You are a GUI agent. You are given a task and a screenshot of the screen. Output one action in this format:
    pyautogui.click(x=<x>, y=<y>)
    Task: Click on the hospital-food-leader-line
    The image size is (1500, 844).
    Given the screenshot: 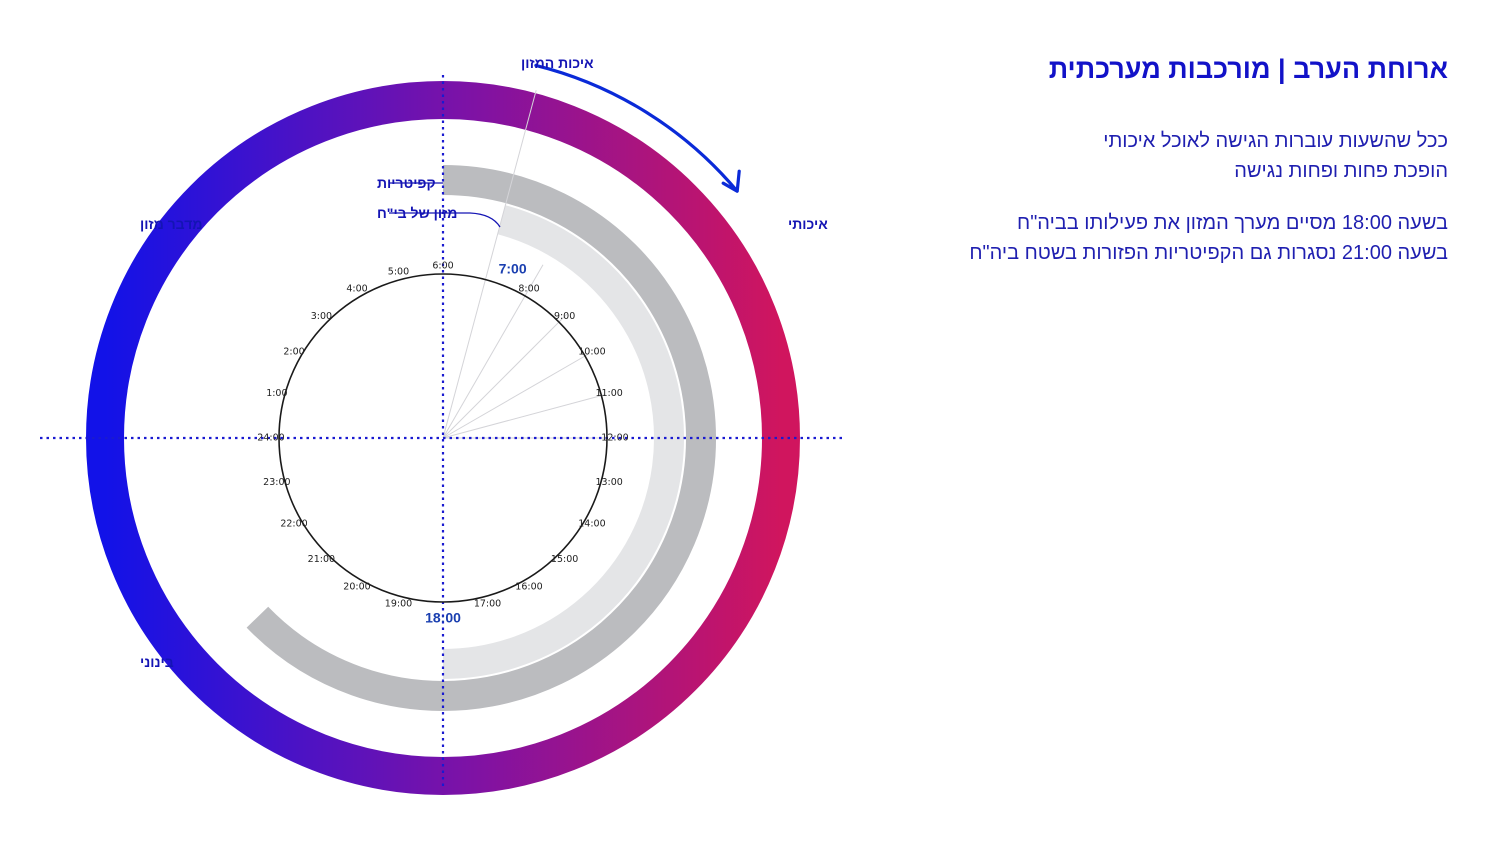 What is the action you would take?
    pyautogui.click(x=445, y=220)
    